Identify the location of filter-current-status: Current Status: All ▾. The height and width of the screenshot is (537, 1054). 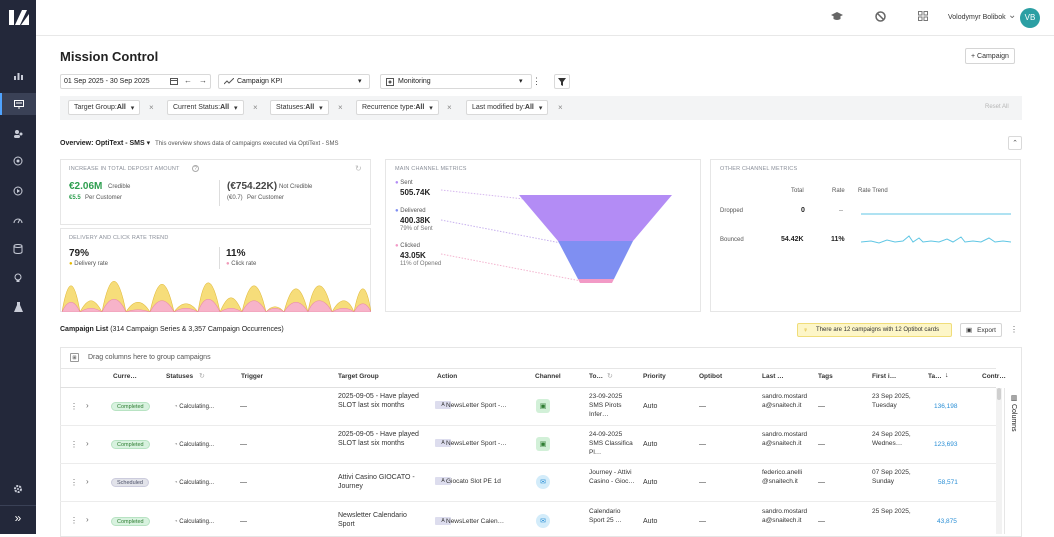
(205, 107).